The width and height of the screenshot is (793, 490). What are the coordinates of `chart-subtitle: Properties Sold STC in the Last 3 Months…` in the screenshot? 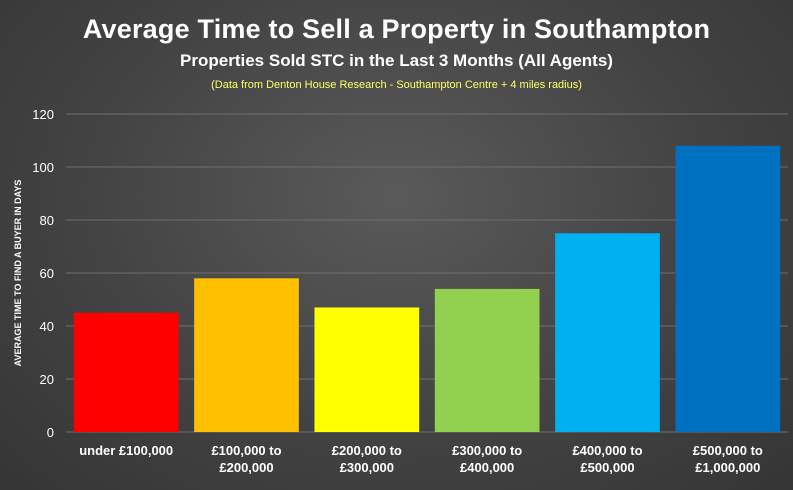 It's located at (396, 60).